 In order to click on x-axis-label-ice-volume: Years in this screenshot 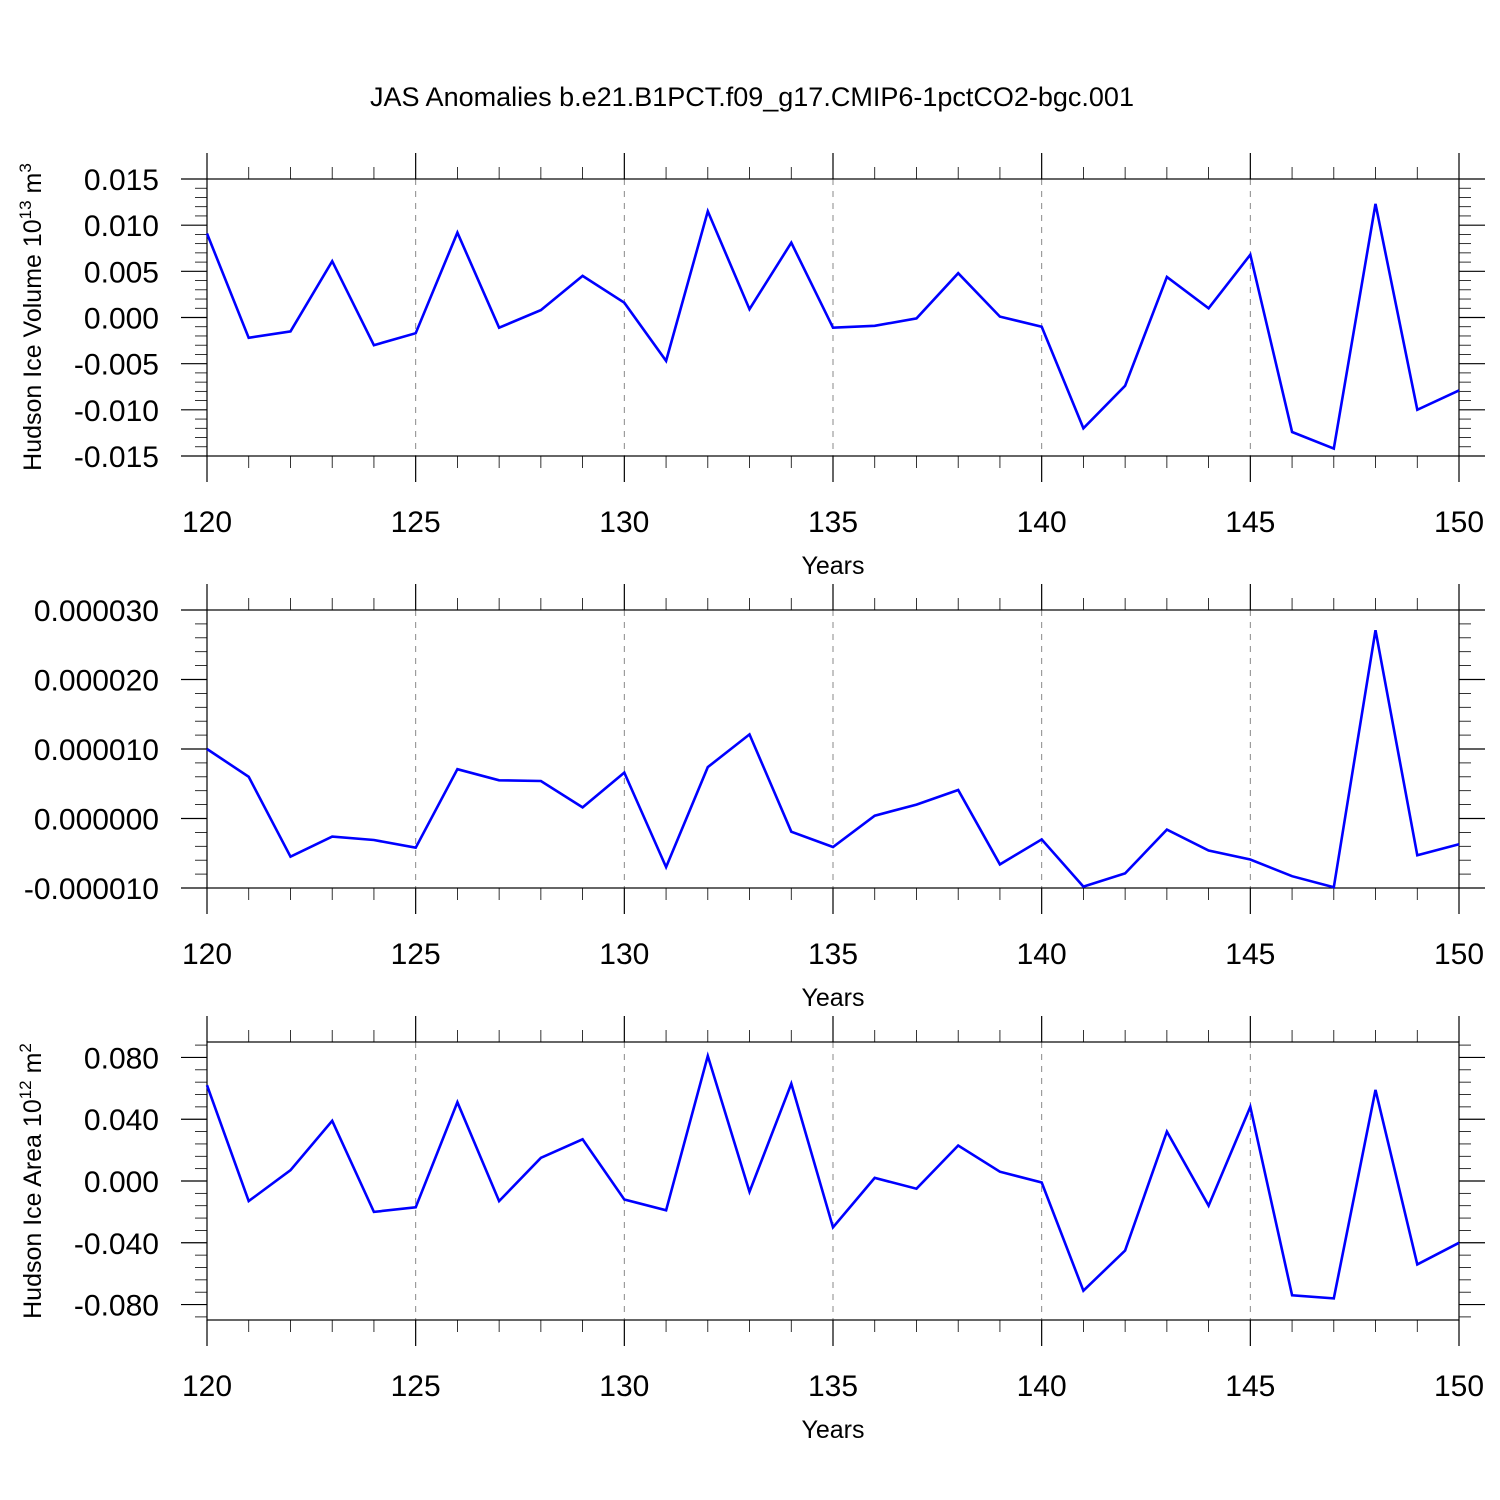, I will do `click(832, 566)`.